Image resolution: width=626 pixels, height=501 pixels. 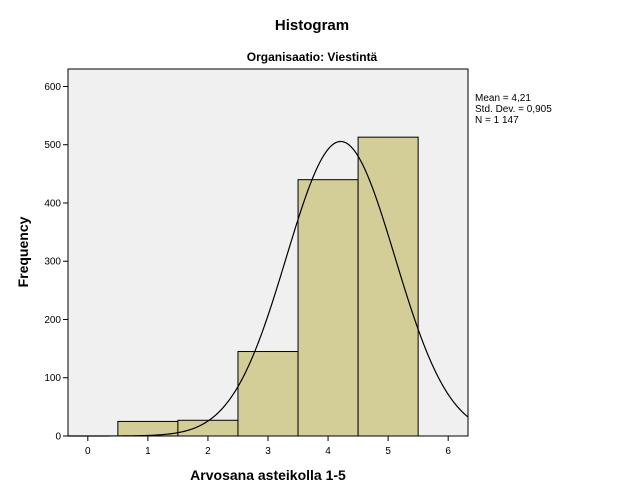 What do you see at coordinates (497, 120) in the screenshot?
I see `stat-n: N = 1 147` at bounding box center [497, 120].